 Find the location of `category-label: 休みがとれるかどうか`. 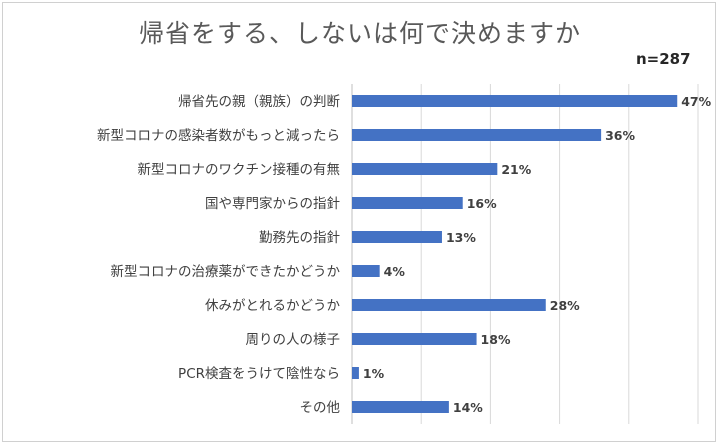

category-label: 休みがとれるかどうか is located at coordinates (272, 306).